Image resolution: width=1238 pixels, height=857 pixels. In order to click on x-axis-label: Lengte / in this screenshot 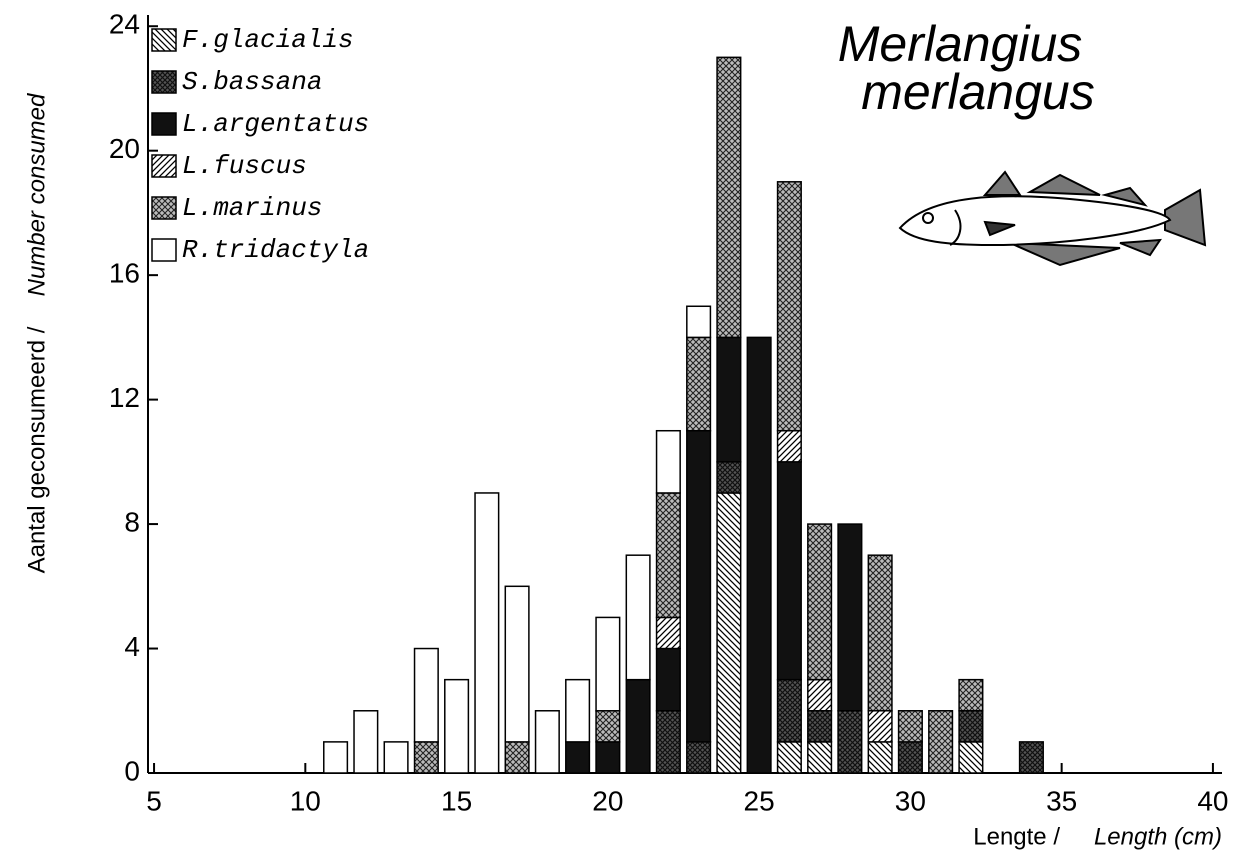, I will do `click(1016, 836)`.